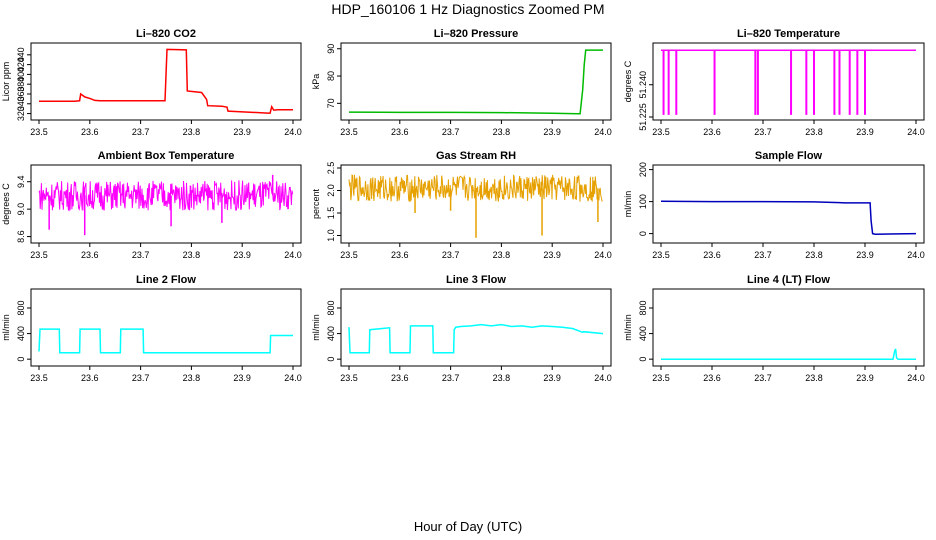 The height and width of the screenshot is (540, 936). Describe the element at coordinates (643, 117) in the screenshot. I see `y-tick-label: 51.225` at that location.